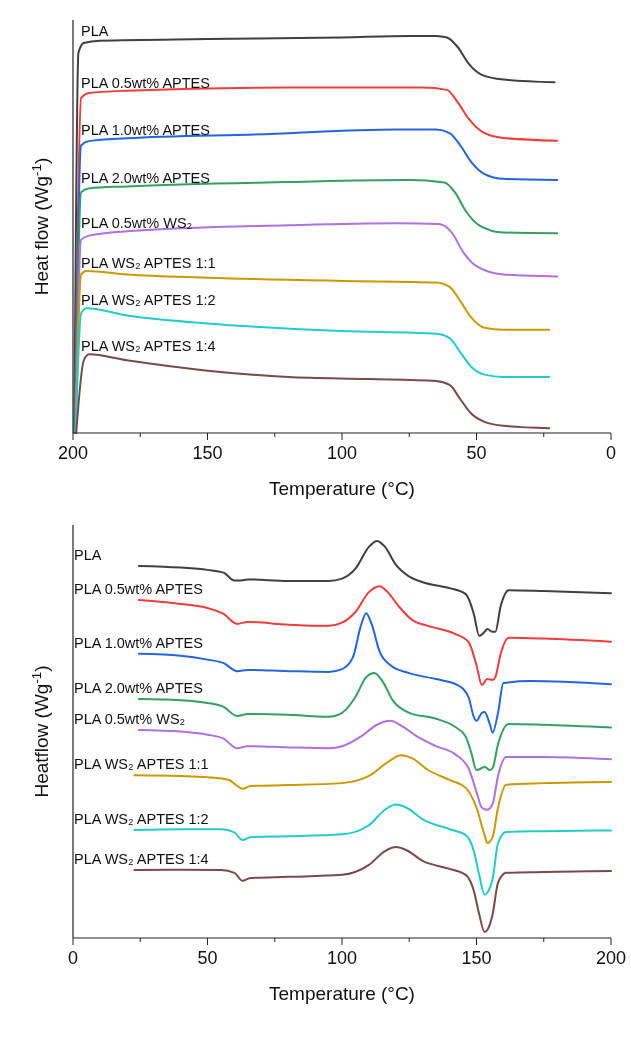 The height and width of the screenshot is (1041, 631). I want to click on text: PLA, so click(88, 554).